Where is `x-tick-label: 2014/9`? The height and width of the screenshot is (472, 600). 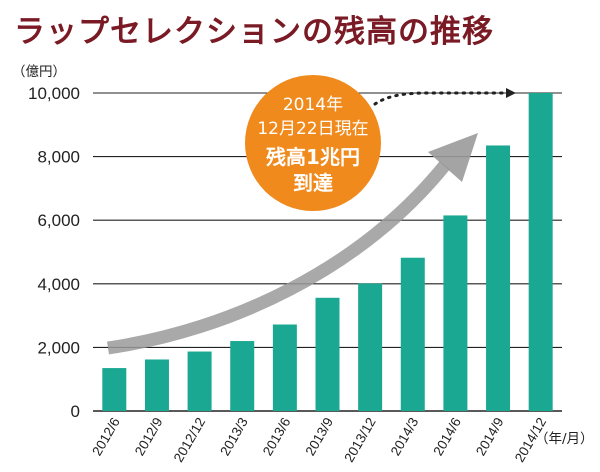 x-tick-label: 2014/9 is located at coordinates (490, 436).